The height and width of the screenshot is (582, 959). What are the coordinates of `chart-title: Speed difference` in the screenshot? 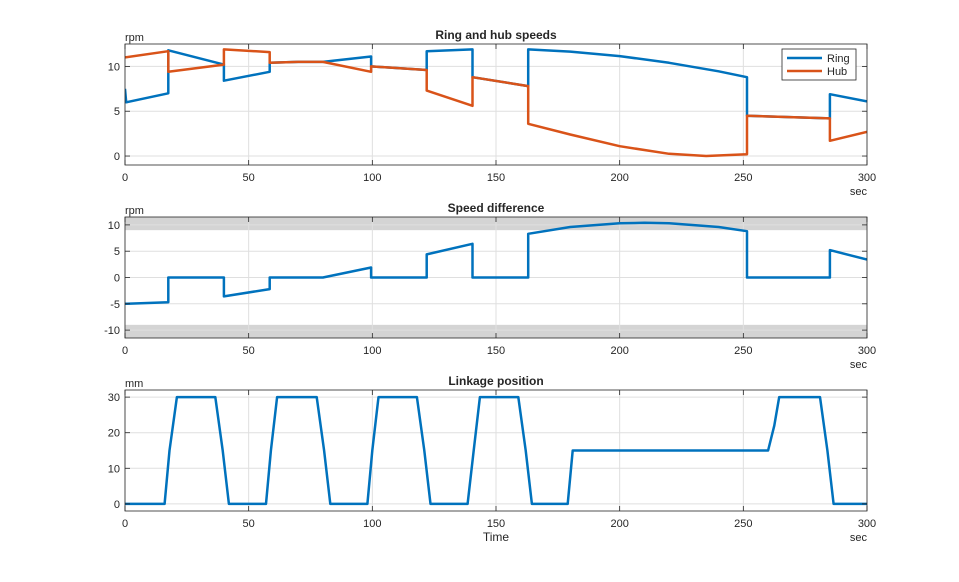 It's located at (496, 208).